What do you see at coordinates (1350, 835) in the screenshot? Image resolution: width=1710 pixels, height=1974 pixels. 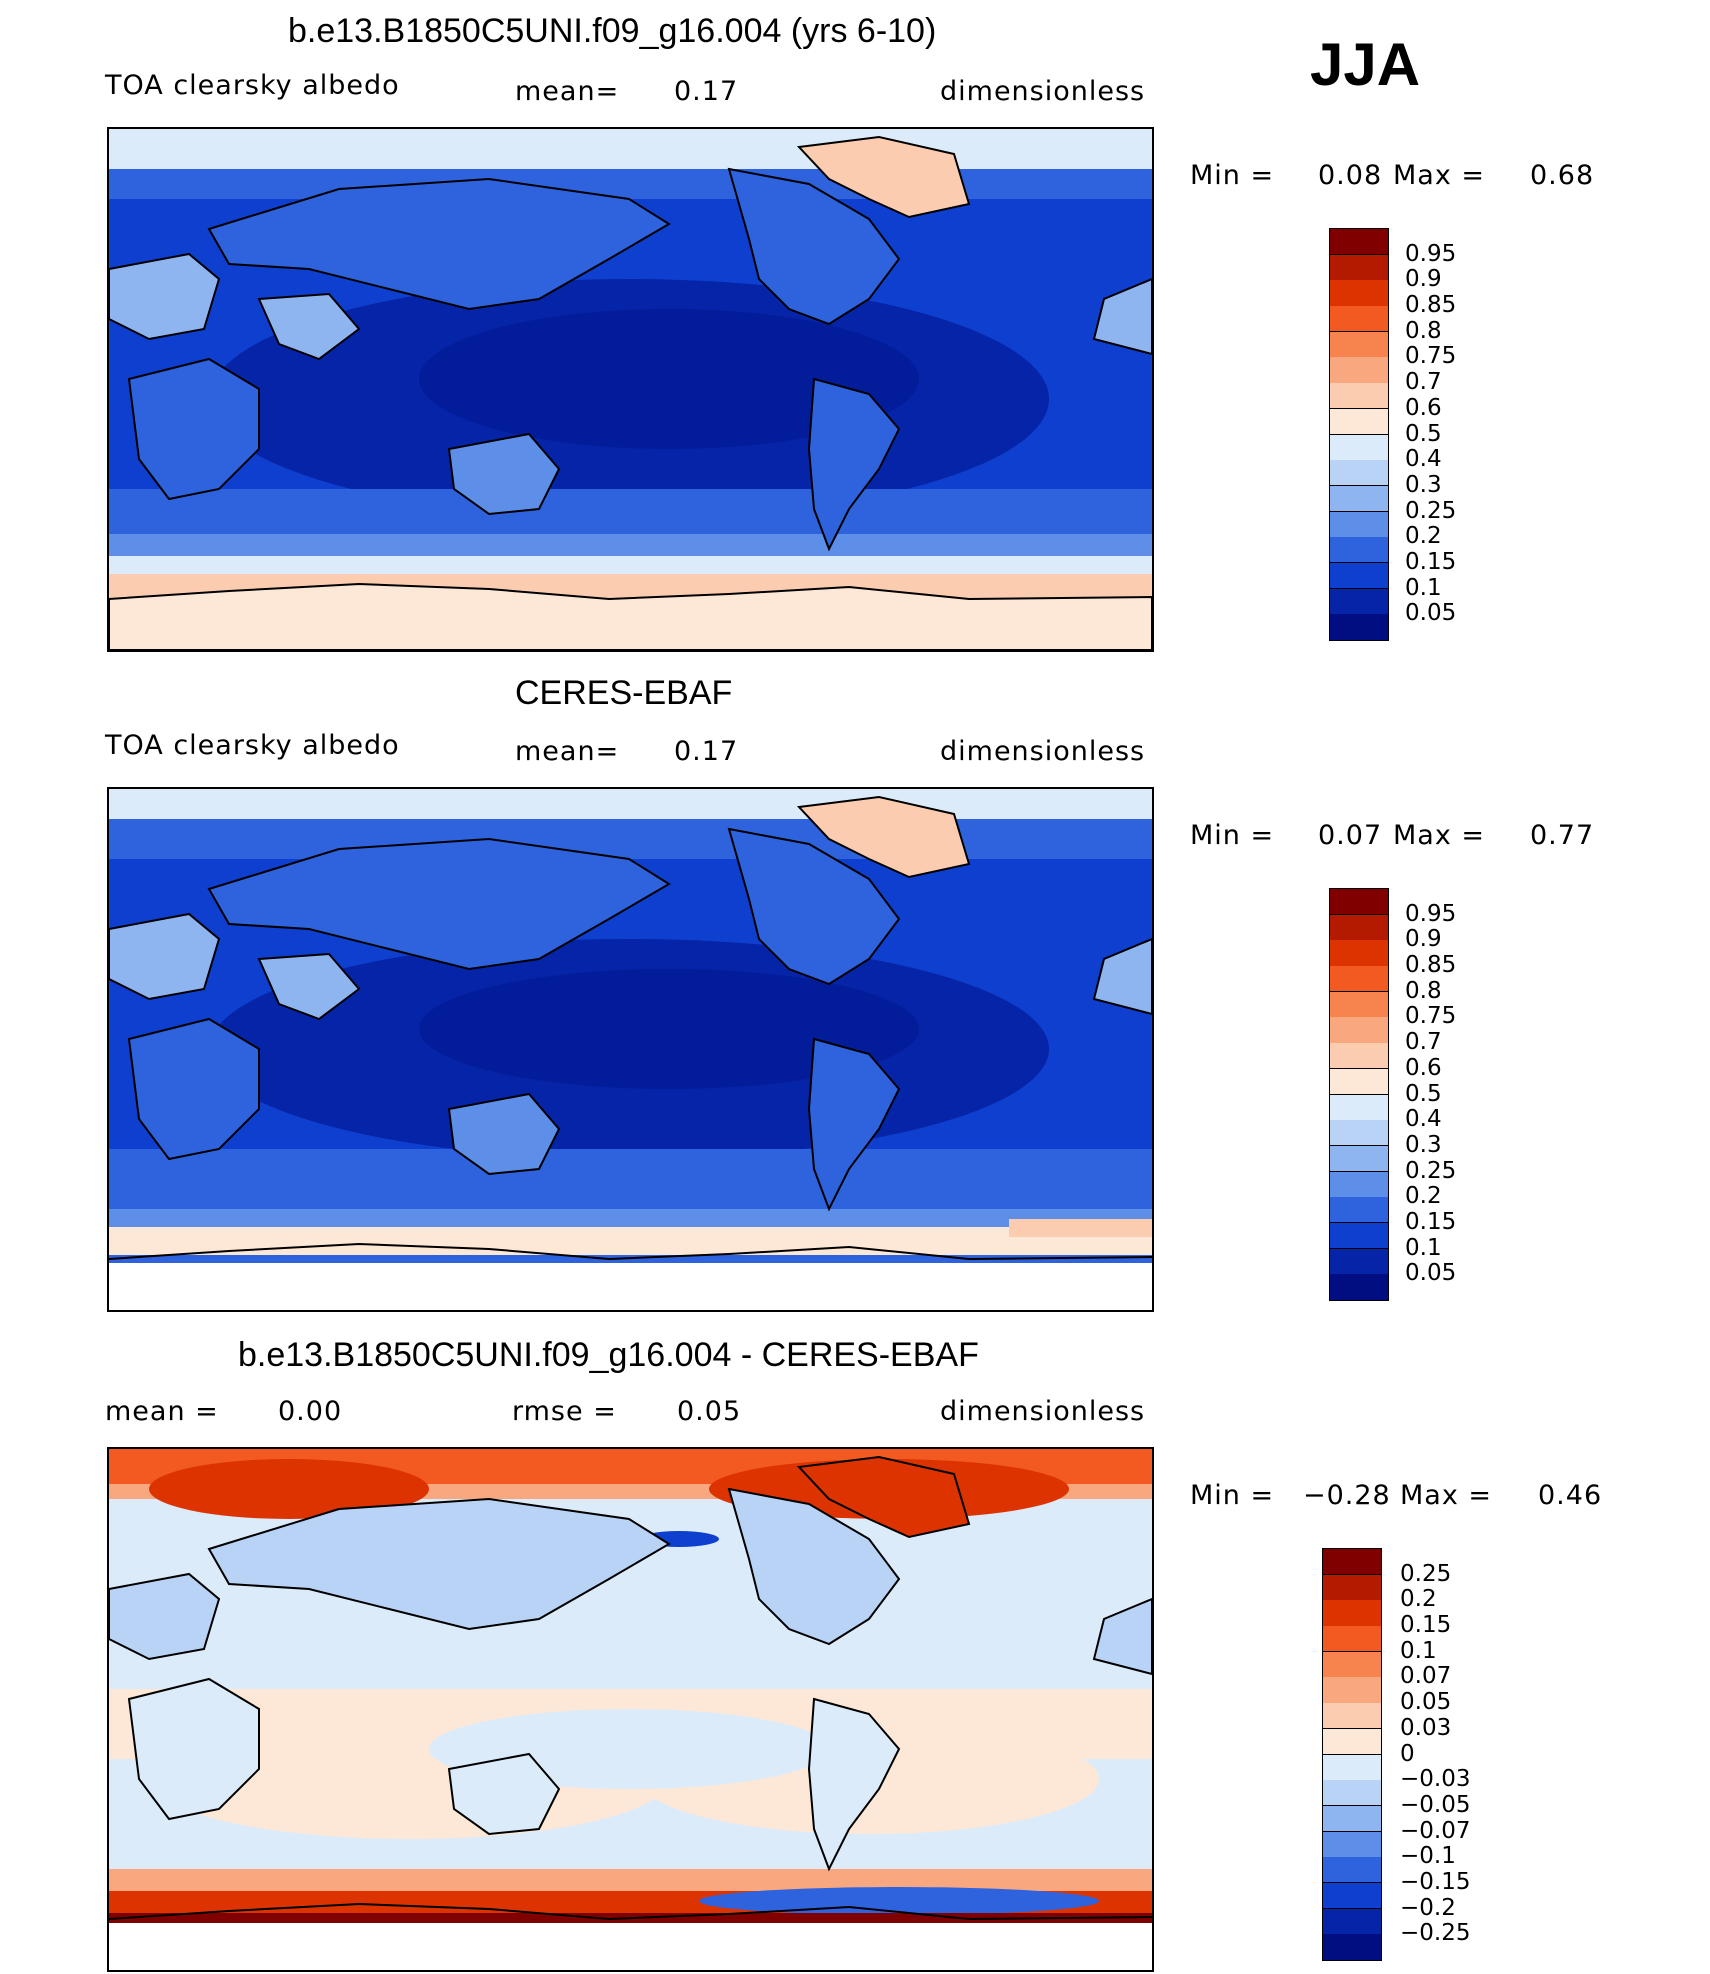 I see `panel2-min-value: 0.07` at bounding box center [1350, 835].